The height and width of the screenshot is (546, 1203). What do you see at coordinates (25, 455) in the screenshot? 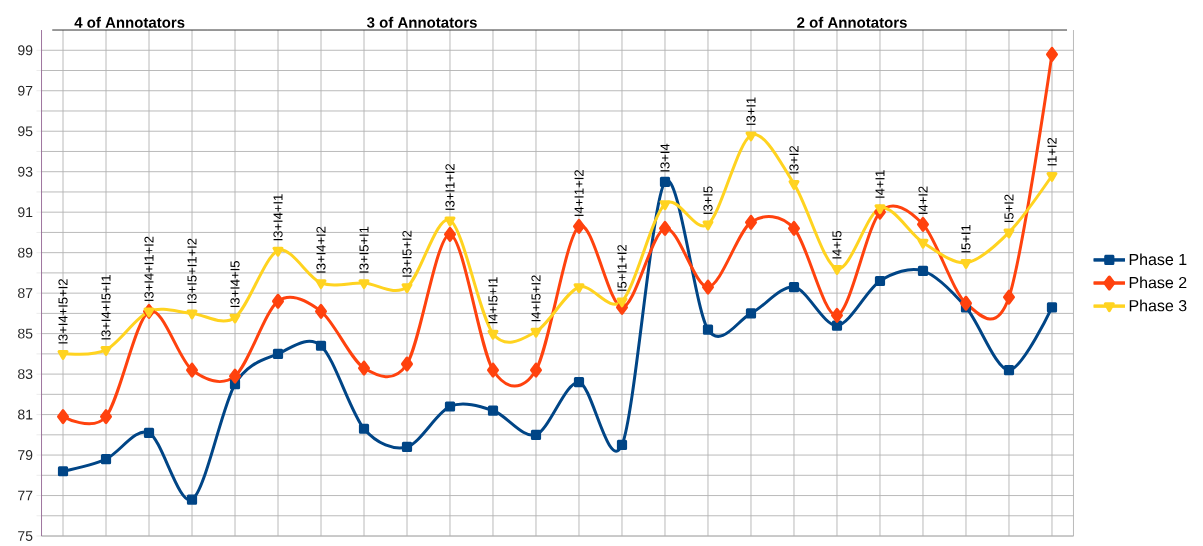
I see `y-tick-label: 79` at bounding box center [25, 455].